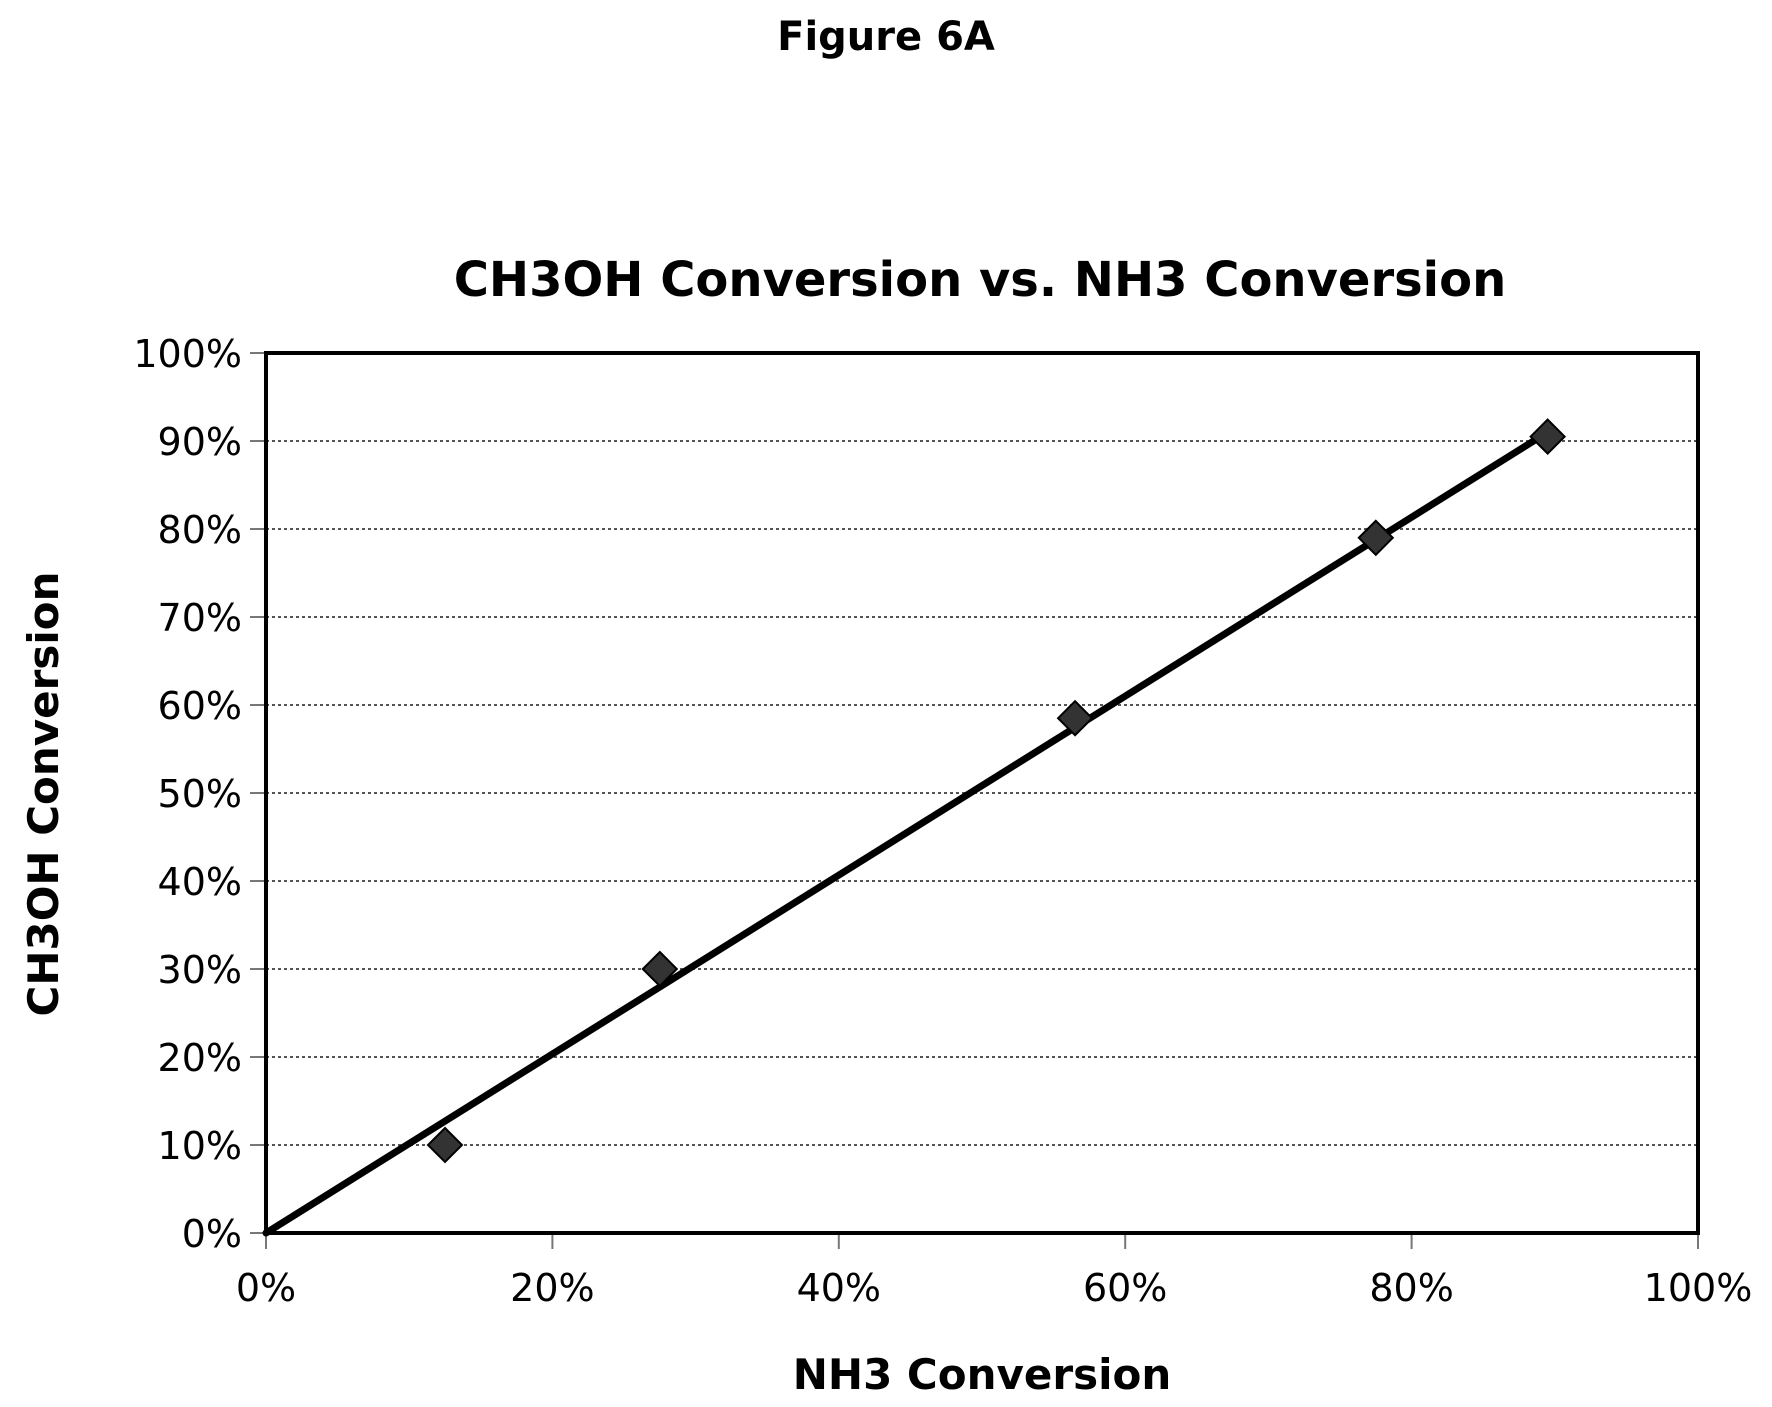 This screenshot has height=1407, width=1772. I want to click on x-tick-label: 20%, so click(552, 1288).